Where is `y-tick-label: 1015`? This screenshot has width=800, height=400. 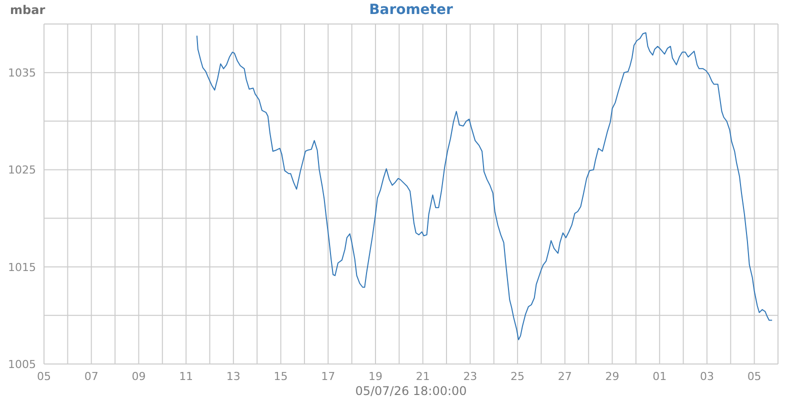 y-tick-label: 1015 is located at coordinates (22, 267).